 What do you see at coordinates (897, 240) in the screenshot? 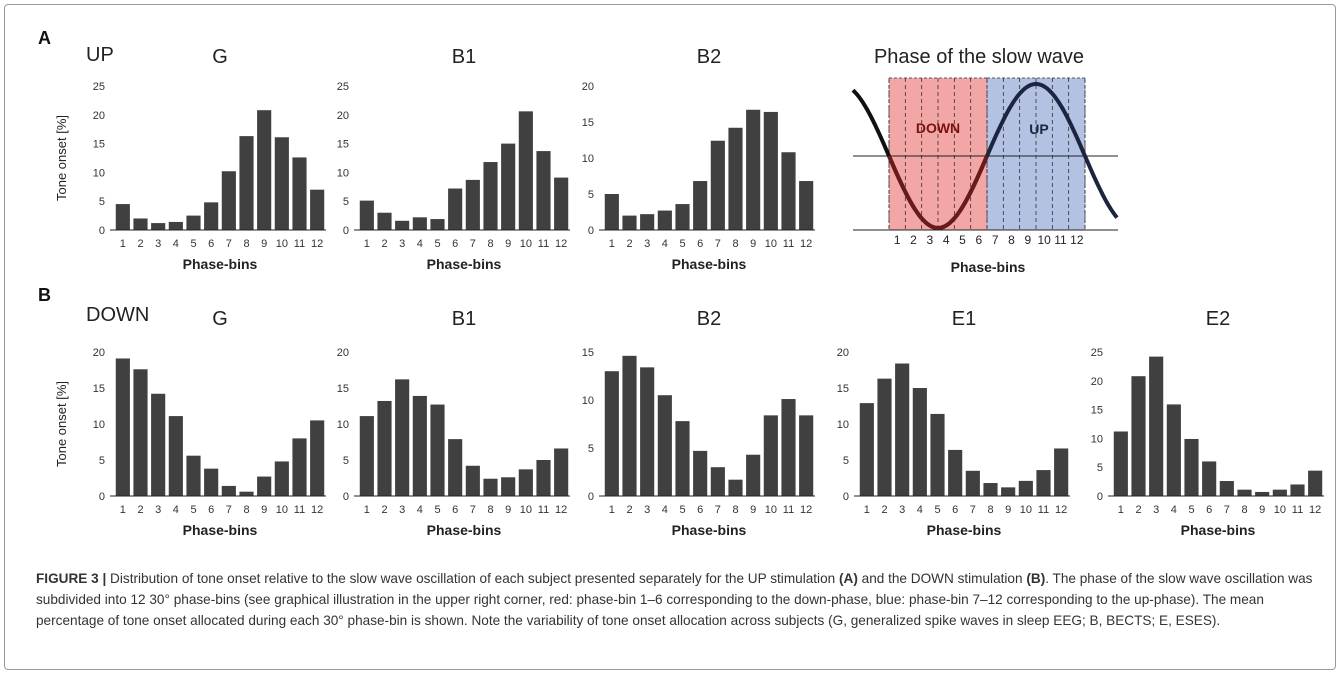
I see `phase-bin-label: 1` at bounding box center [897, 240].